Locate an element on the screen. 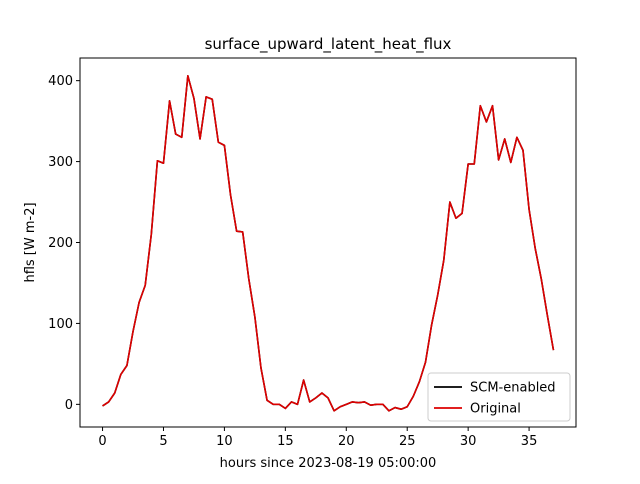 The width and height of the screenshot is (640, 484). x-tick-label: 20 is located at coordinates (346, 441).